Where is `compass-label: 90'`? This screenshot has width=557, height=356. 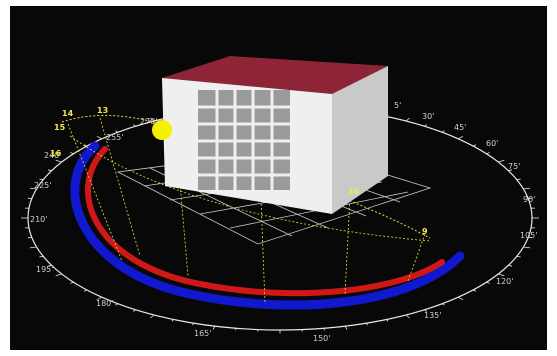 compass-label: 90' is located at coordinates (529, 199).